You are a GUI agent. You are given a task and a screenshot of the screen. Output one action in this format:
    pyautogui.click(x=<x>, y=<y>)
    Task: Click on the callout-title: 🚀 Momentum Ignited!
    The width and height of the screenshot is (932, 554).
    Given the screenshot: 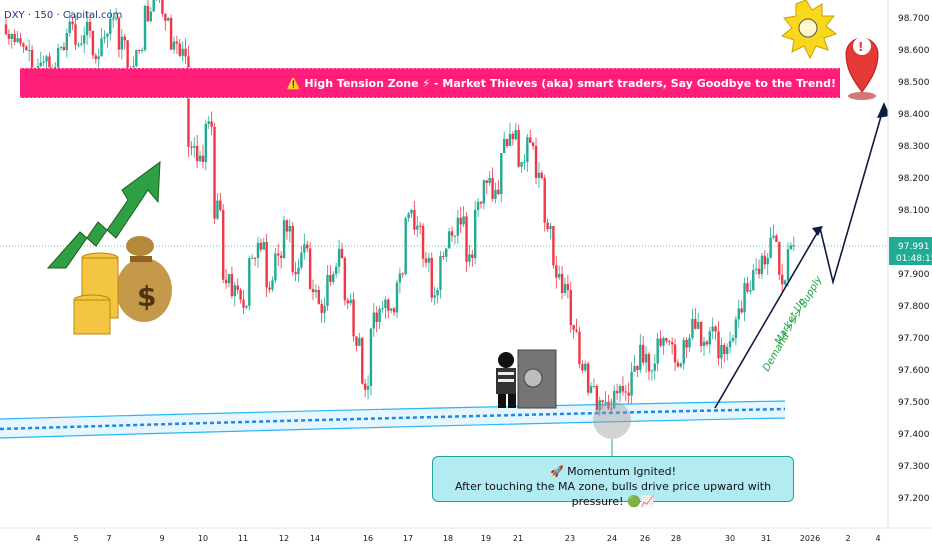 What is the action you would take?
    pyautogui.click(x=613, y=471)
    